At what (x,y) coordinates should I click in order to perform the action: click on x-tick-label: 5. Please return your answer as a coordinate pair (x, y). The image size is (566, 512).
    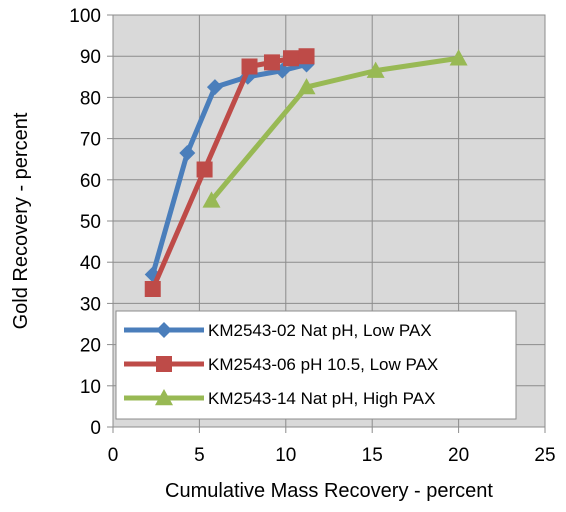
    Looking at the image, I should click on (199, 455).